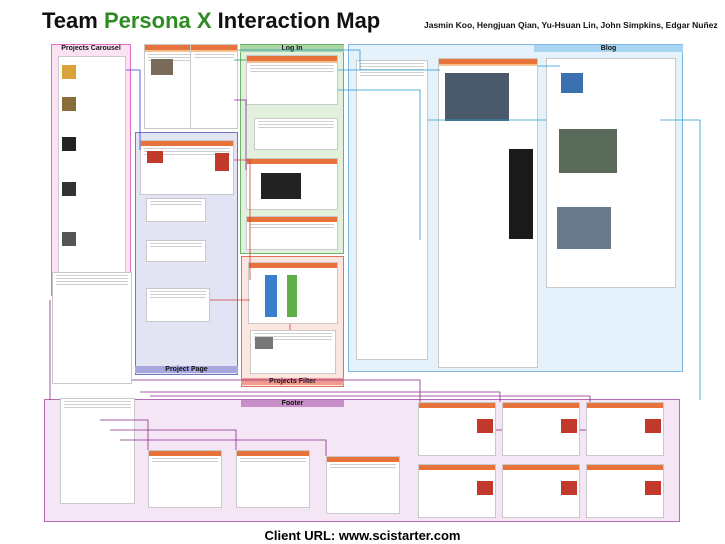  Describe the element at coordinates (296, 20) in the screenshot. I see `title-suffix: Interaction Map` at that location.